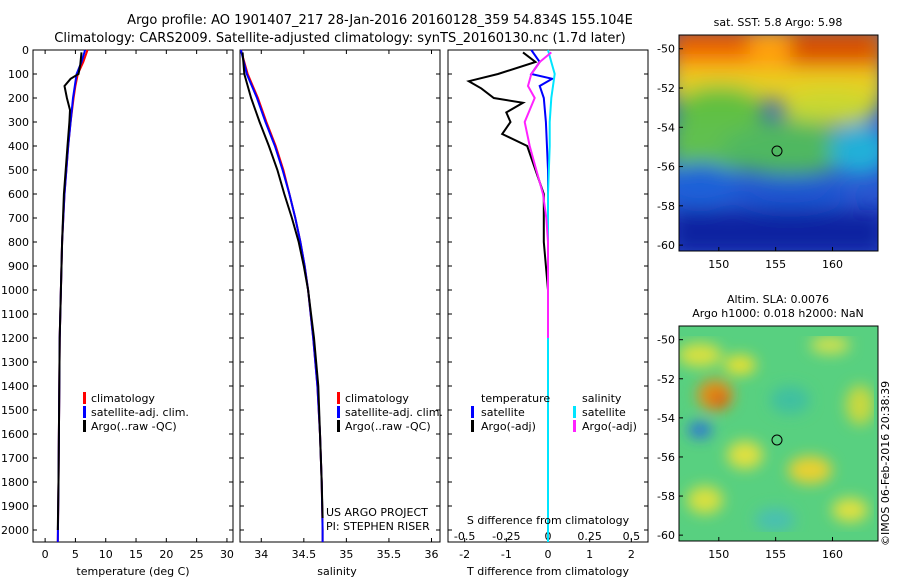 This screenshot has height=580, width=900. I want to click on y-tick-label: 2000, so click(15, 530).